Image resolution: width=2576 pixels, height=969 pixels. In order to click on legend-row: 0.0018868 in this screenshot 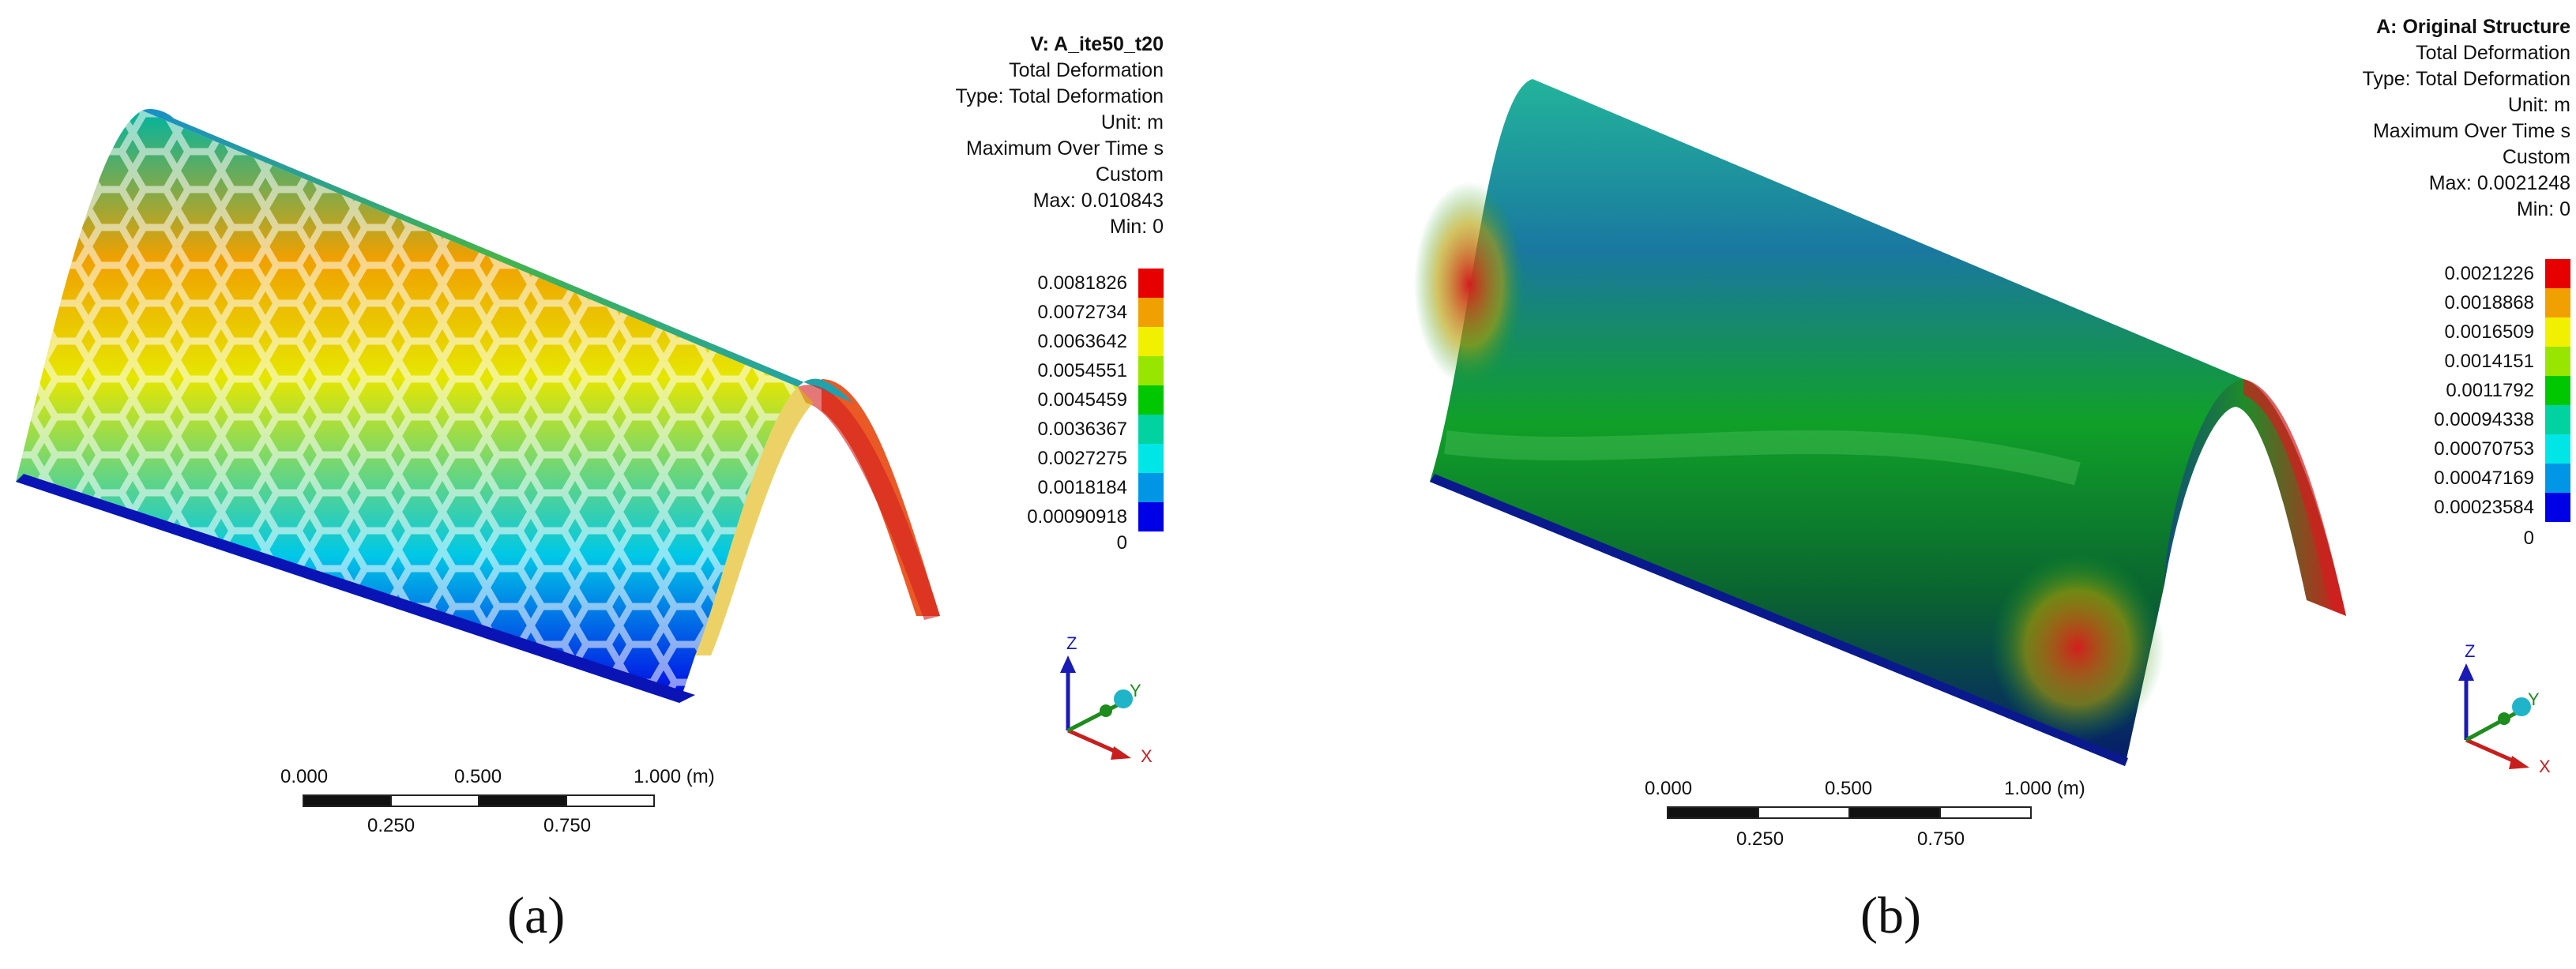, I will do `click(2507, 302)`.